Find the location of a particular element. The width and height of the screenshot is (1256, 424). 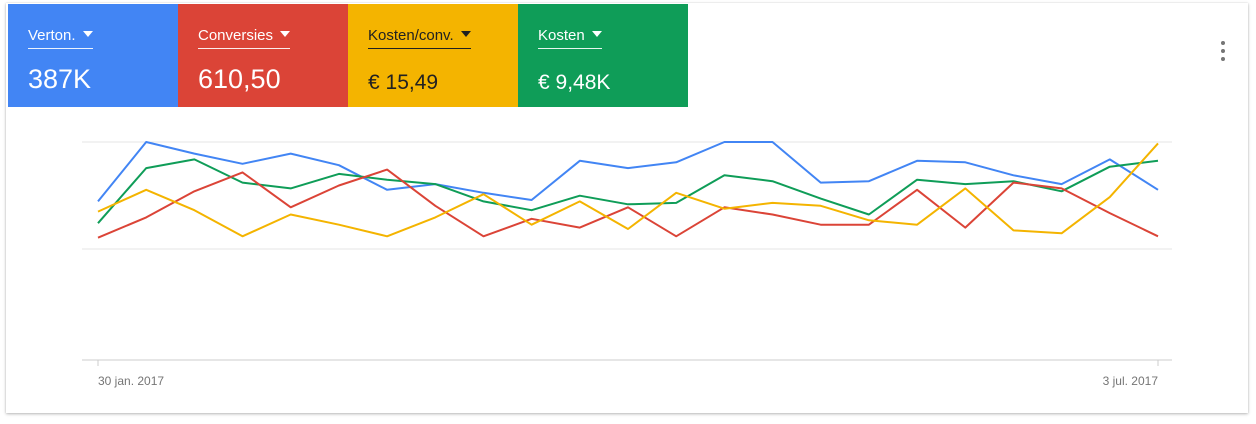

metric-selector-cost: Kosten is located at coordinates (570, 38).